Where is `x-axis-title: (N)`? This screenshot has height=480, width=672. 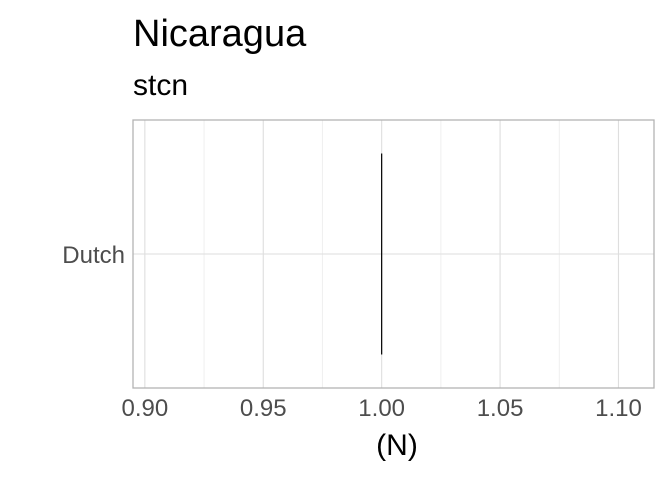
x-axis-title: (N) is located at coordinates (397, 445).